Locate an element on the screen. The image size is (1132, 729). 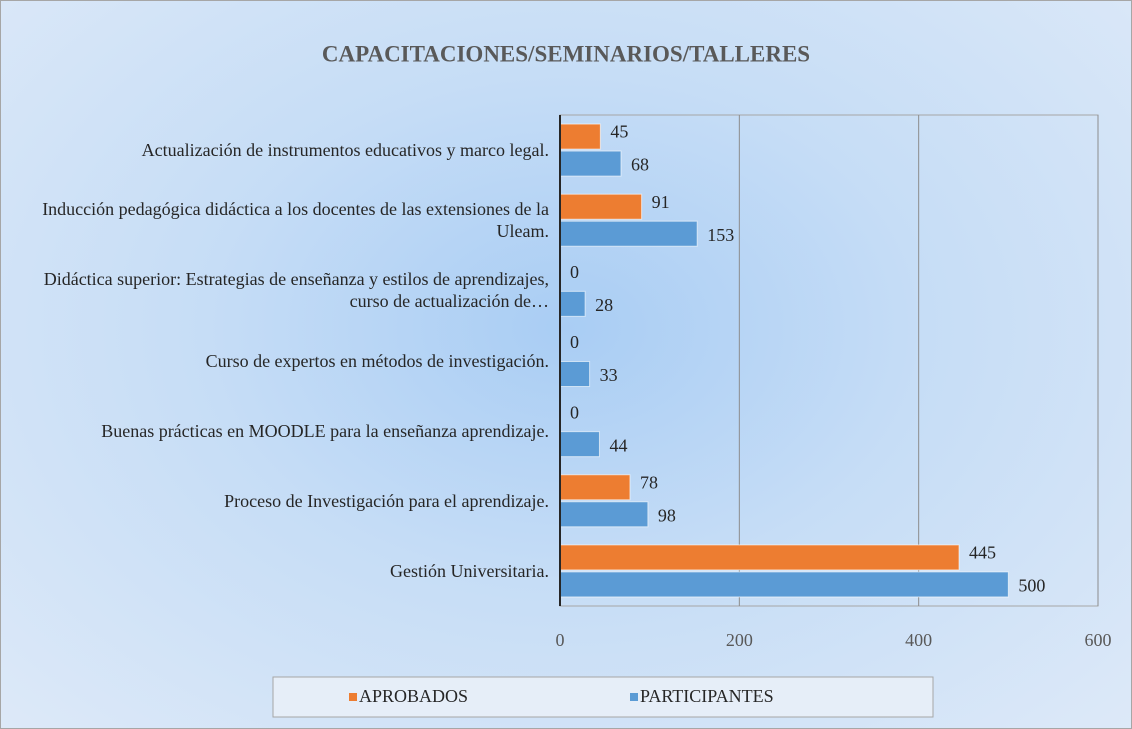
y-tick-label: Gestión Universitaria. is located at coordinates (469, 570).